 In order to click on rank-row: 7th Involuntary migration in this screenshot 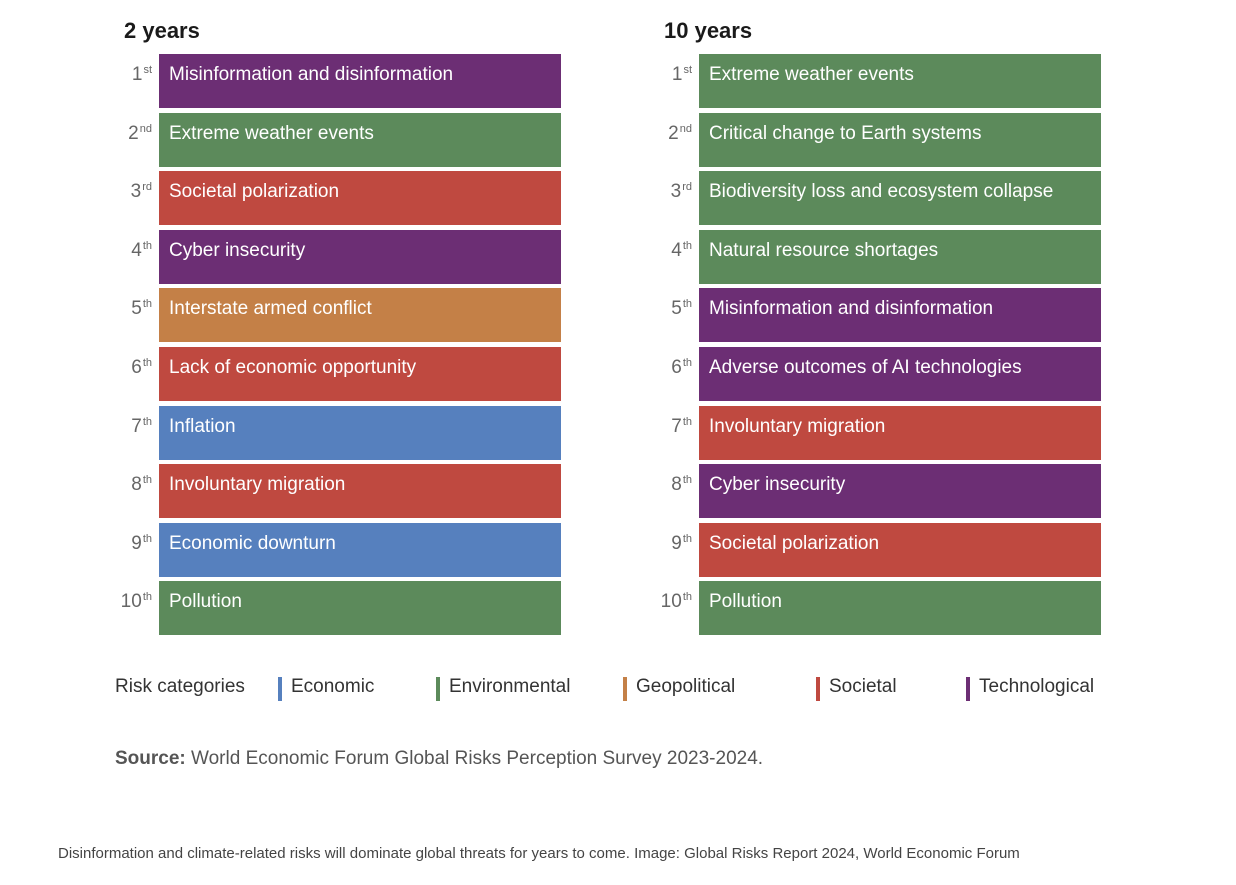, I will do `click(904, 432)`.